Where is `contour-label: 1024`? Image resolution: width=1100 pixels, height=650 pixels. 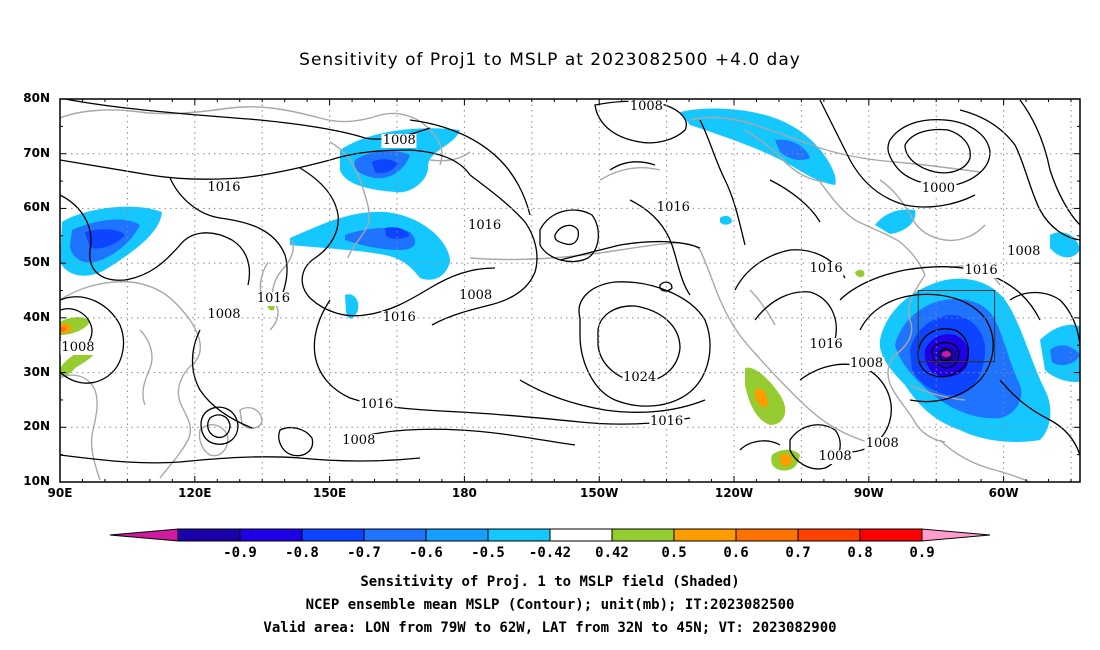
contour-label: 1024 is located at coordinates (640, 378).